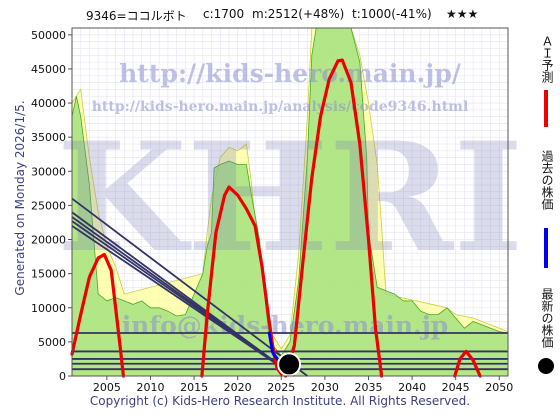 This screenshot has height=420, width=560. I want to click on trend-line, so click(183, 301).